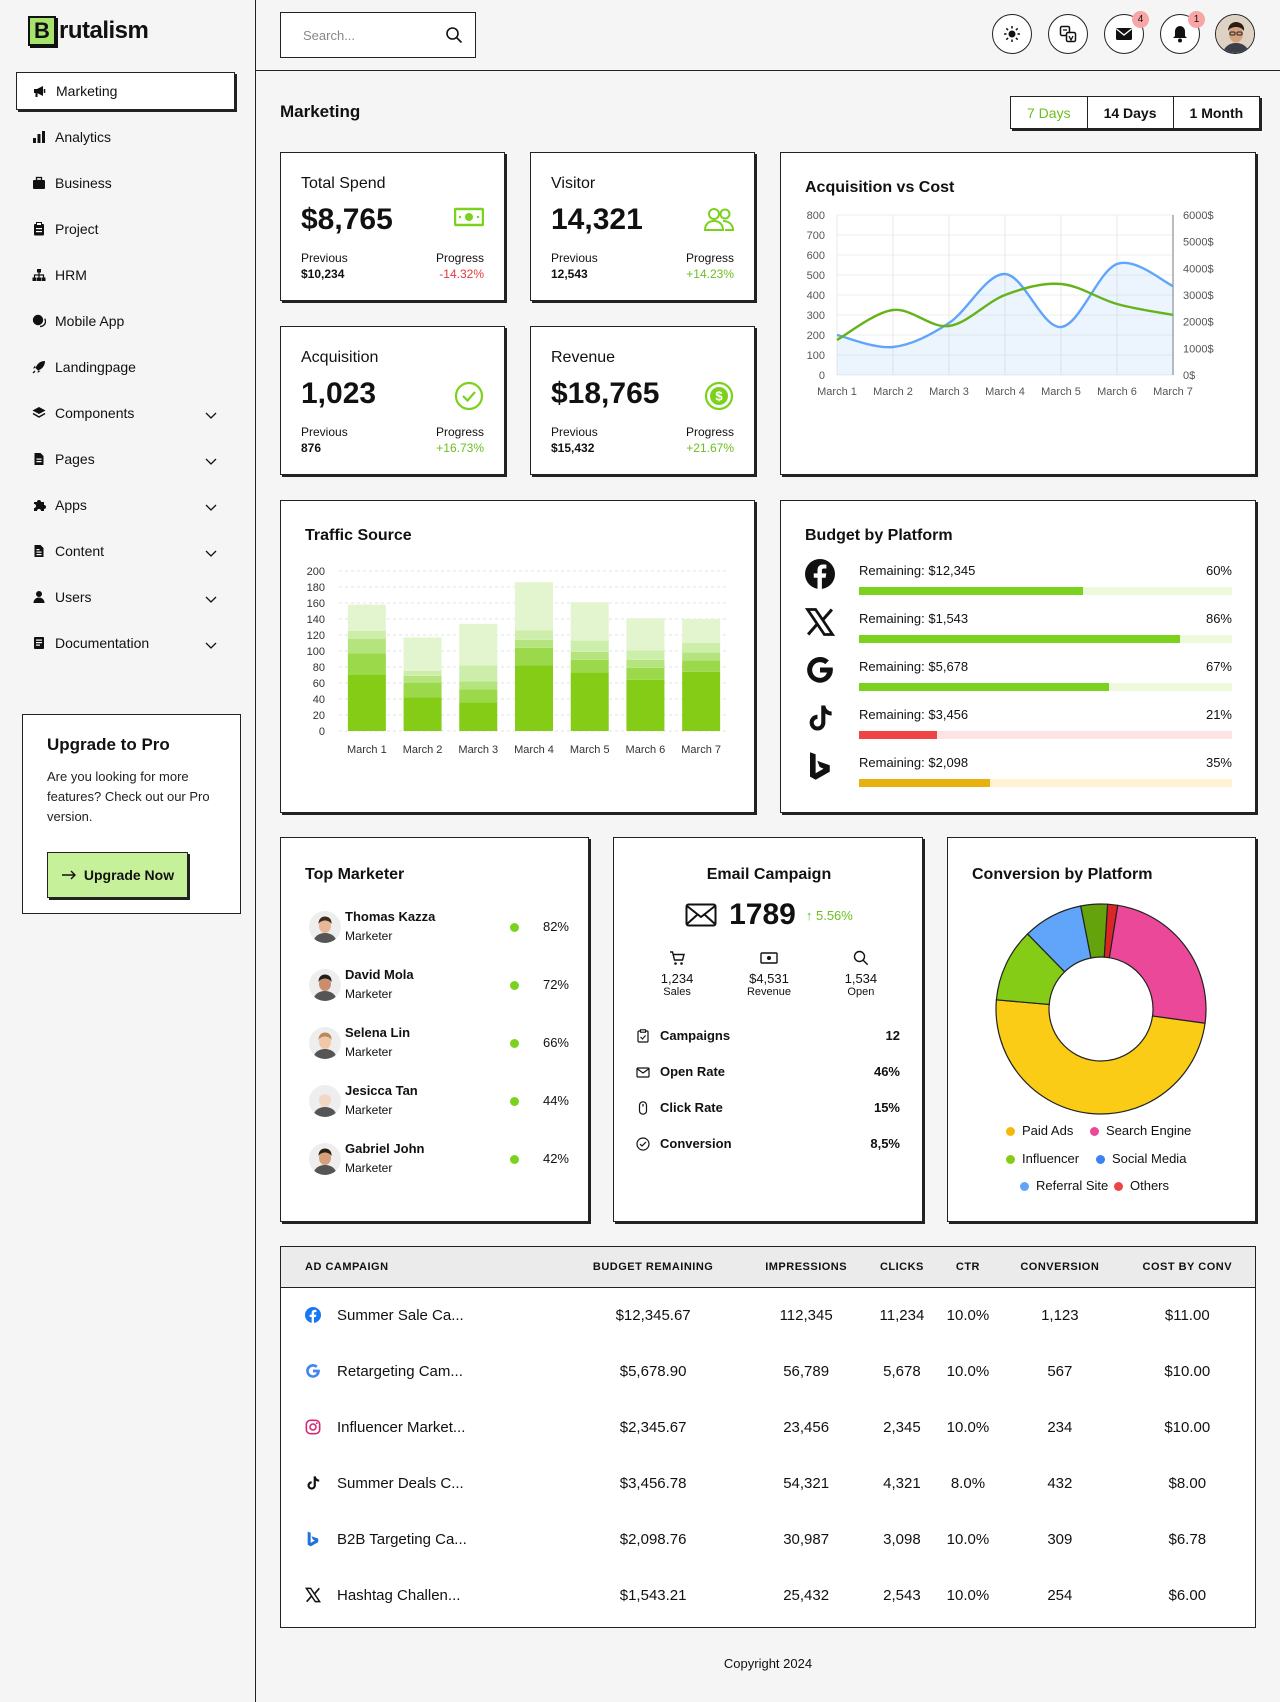 This screenshot has width=1280, height=1702. I want to click on brand-logo: B rutalism, so click(88, 31).